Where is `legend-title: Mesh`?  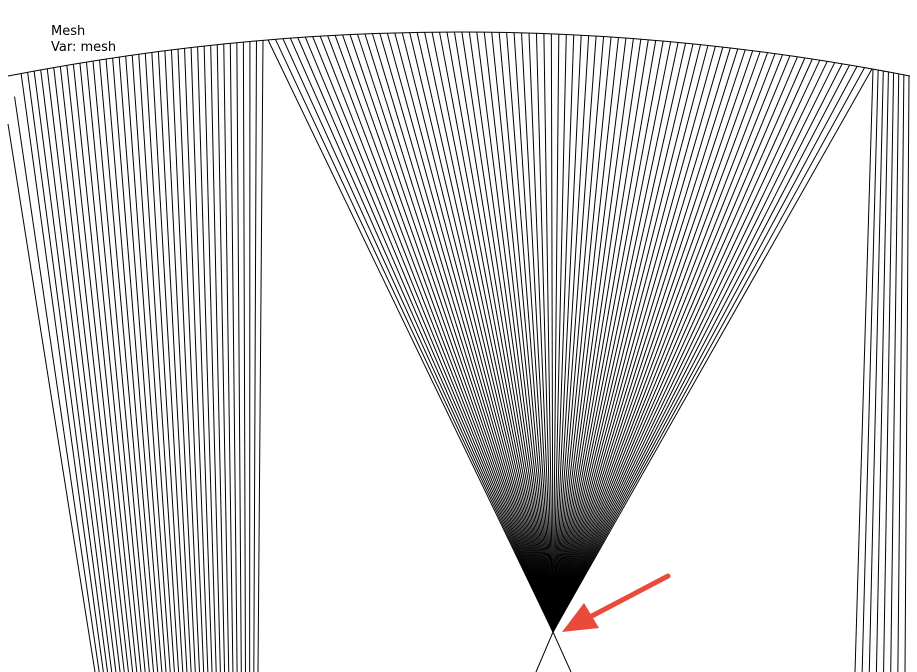 legend-title: Mesh is located at coordinates (68, 31).